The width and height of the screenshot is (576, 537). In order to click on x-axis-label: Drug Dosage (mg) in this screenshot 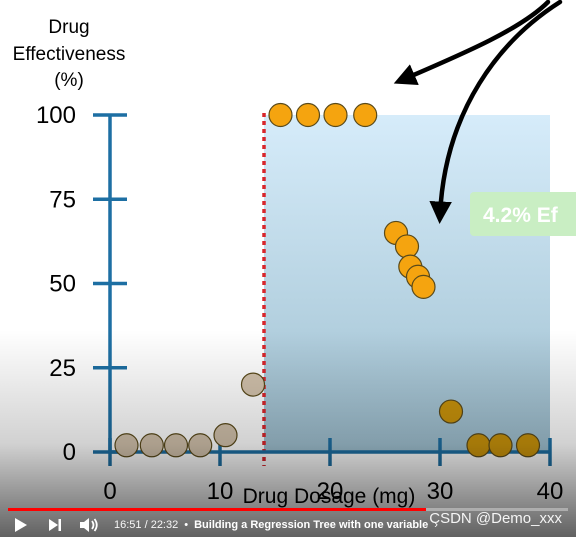, I will do `click(329, 496)`.